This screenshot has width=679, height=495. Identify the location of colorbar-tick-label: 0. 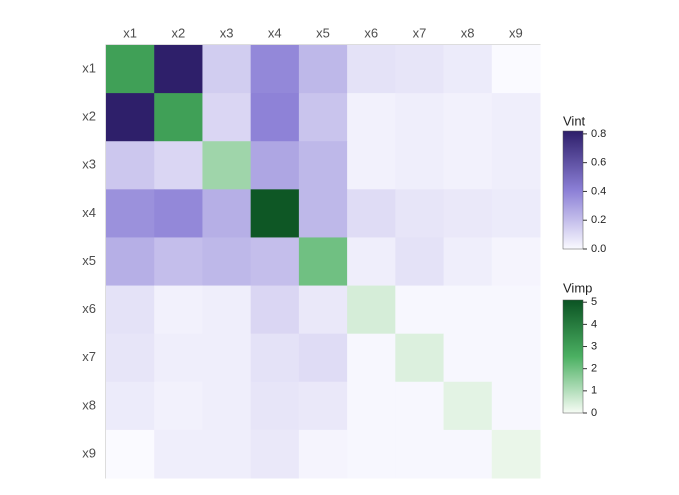
(594, 413).